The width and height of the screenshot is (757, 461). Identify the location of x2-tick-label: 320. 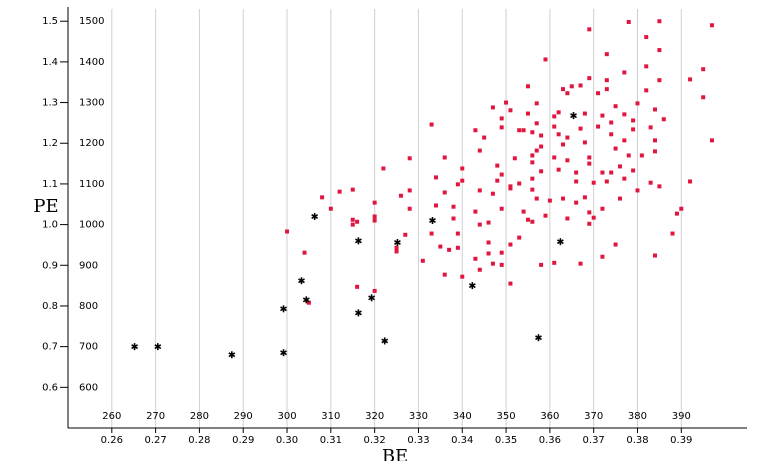
(374, 416).